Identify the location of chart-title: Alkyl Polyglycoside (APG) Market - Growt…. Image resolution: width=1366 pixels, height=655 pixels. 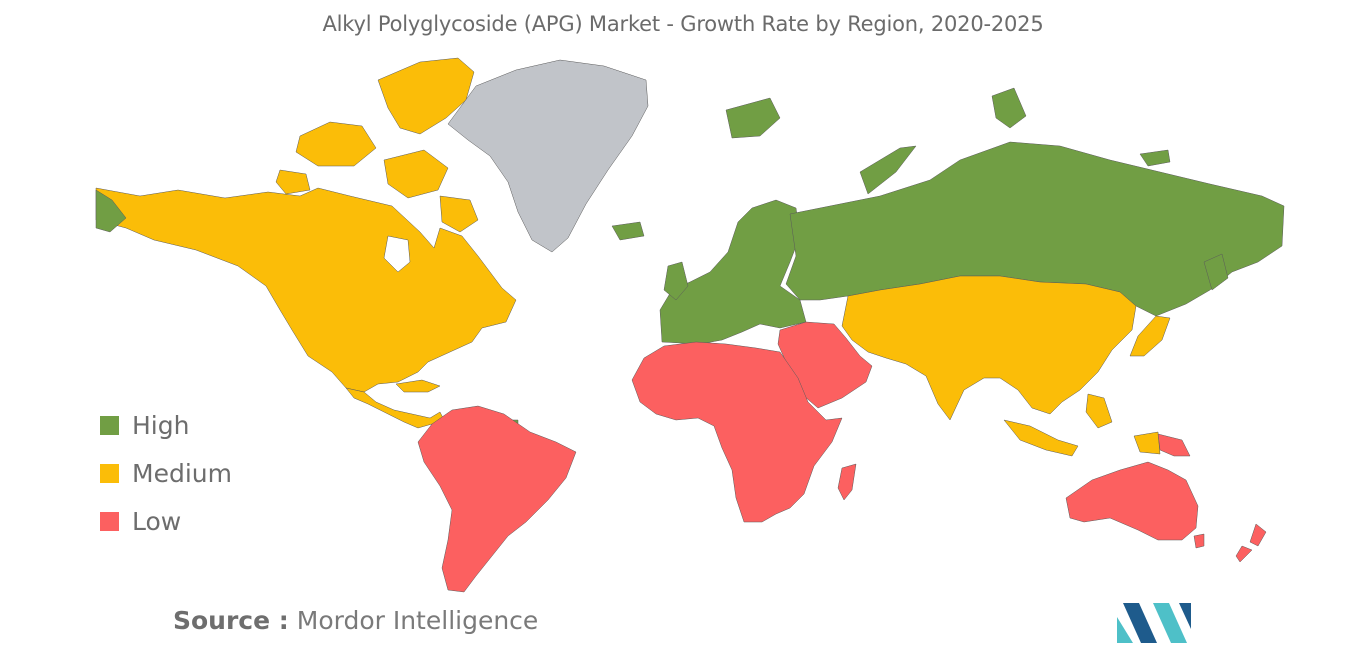
(683, 24).